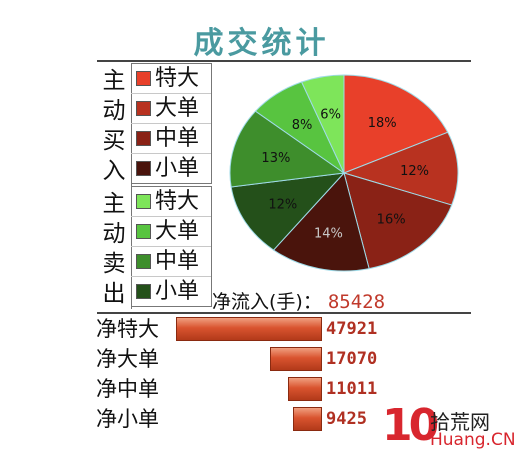 Image resolution: width=523 pixels, height=463 pixels. I want to click on net-value-xl: 47921, so click(352, 329).